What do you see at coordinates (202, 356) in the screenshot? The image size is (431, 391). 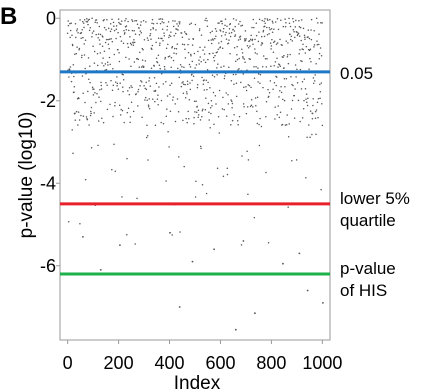 I see `x-ticks-layer: 0 200 400 600 800 1000` at bounding box center [202, 356].